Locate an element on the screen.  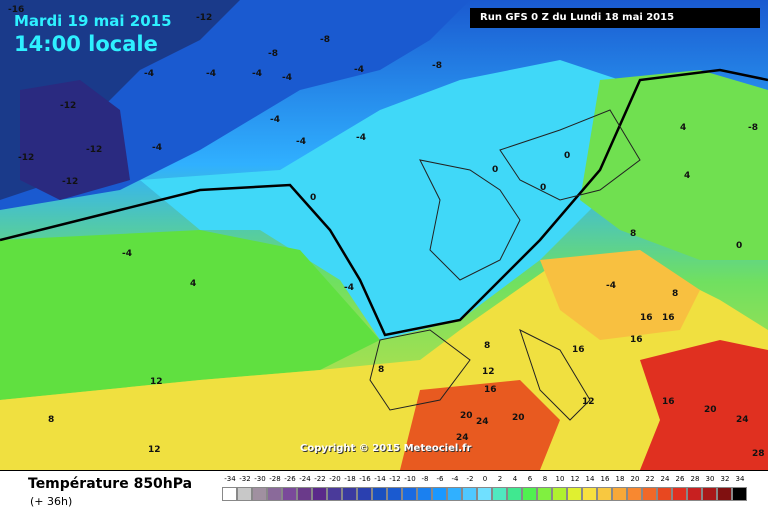
isotherm-label: 28 is located at coordinates (758, 454).